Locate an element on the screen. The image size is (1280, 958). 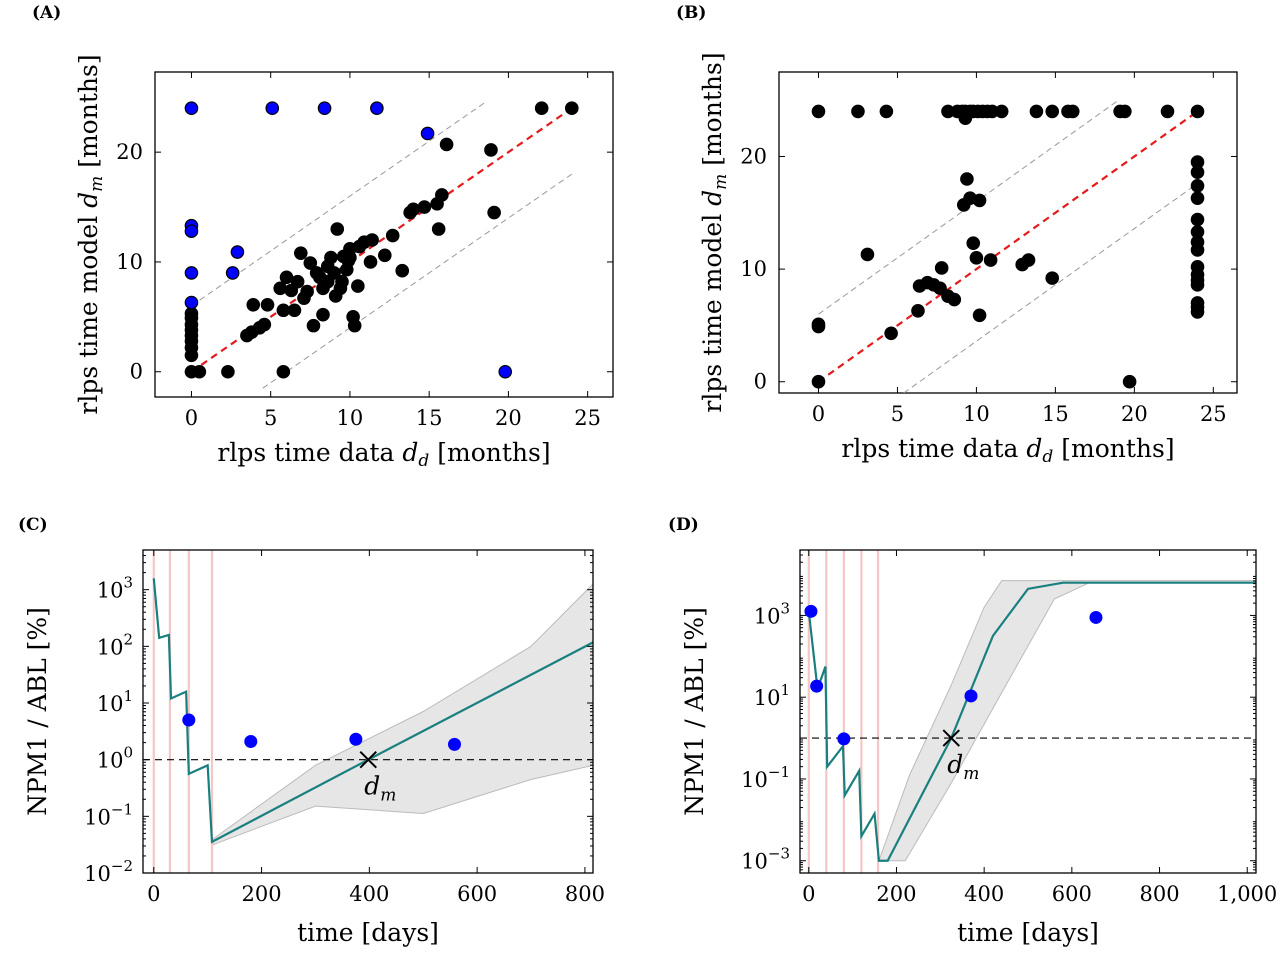
panel-label: (D) is located at coordinates (683, 525).